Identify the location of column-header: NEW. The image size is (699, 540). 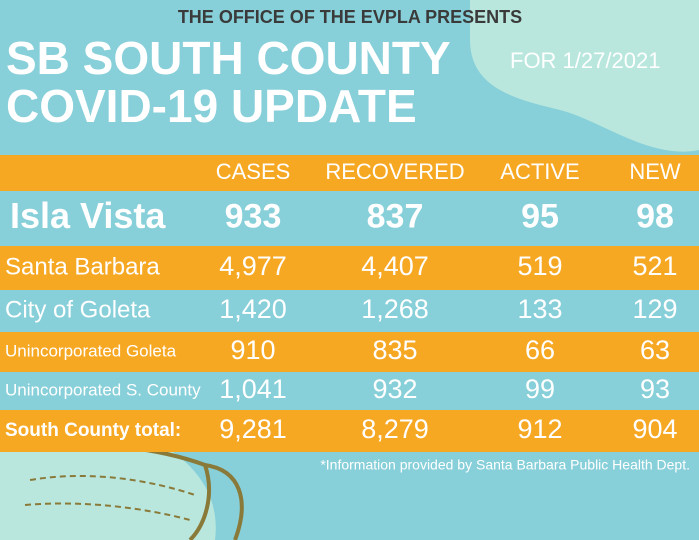
(655, 171).